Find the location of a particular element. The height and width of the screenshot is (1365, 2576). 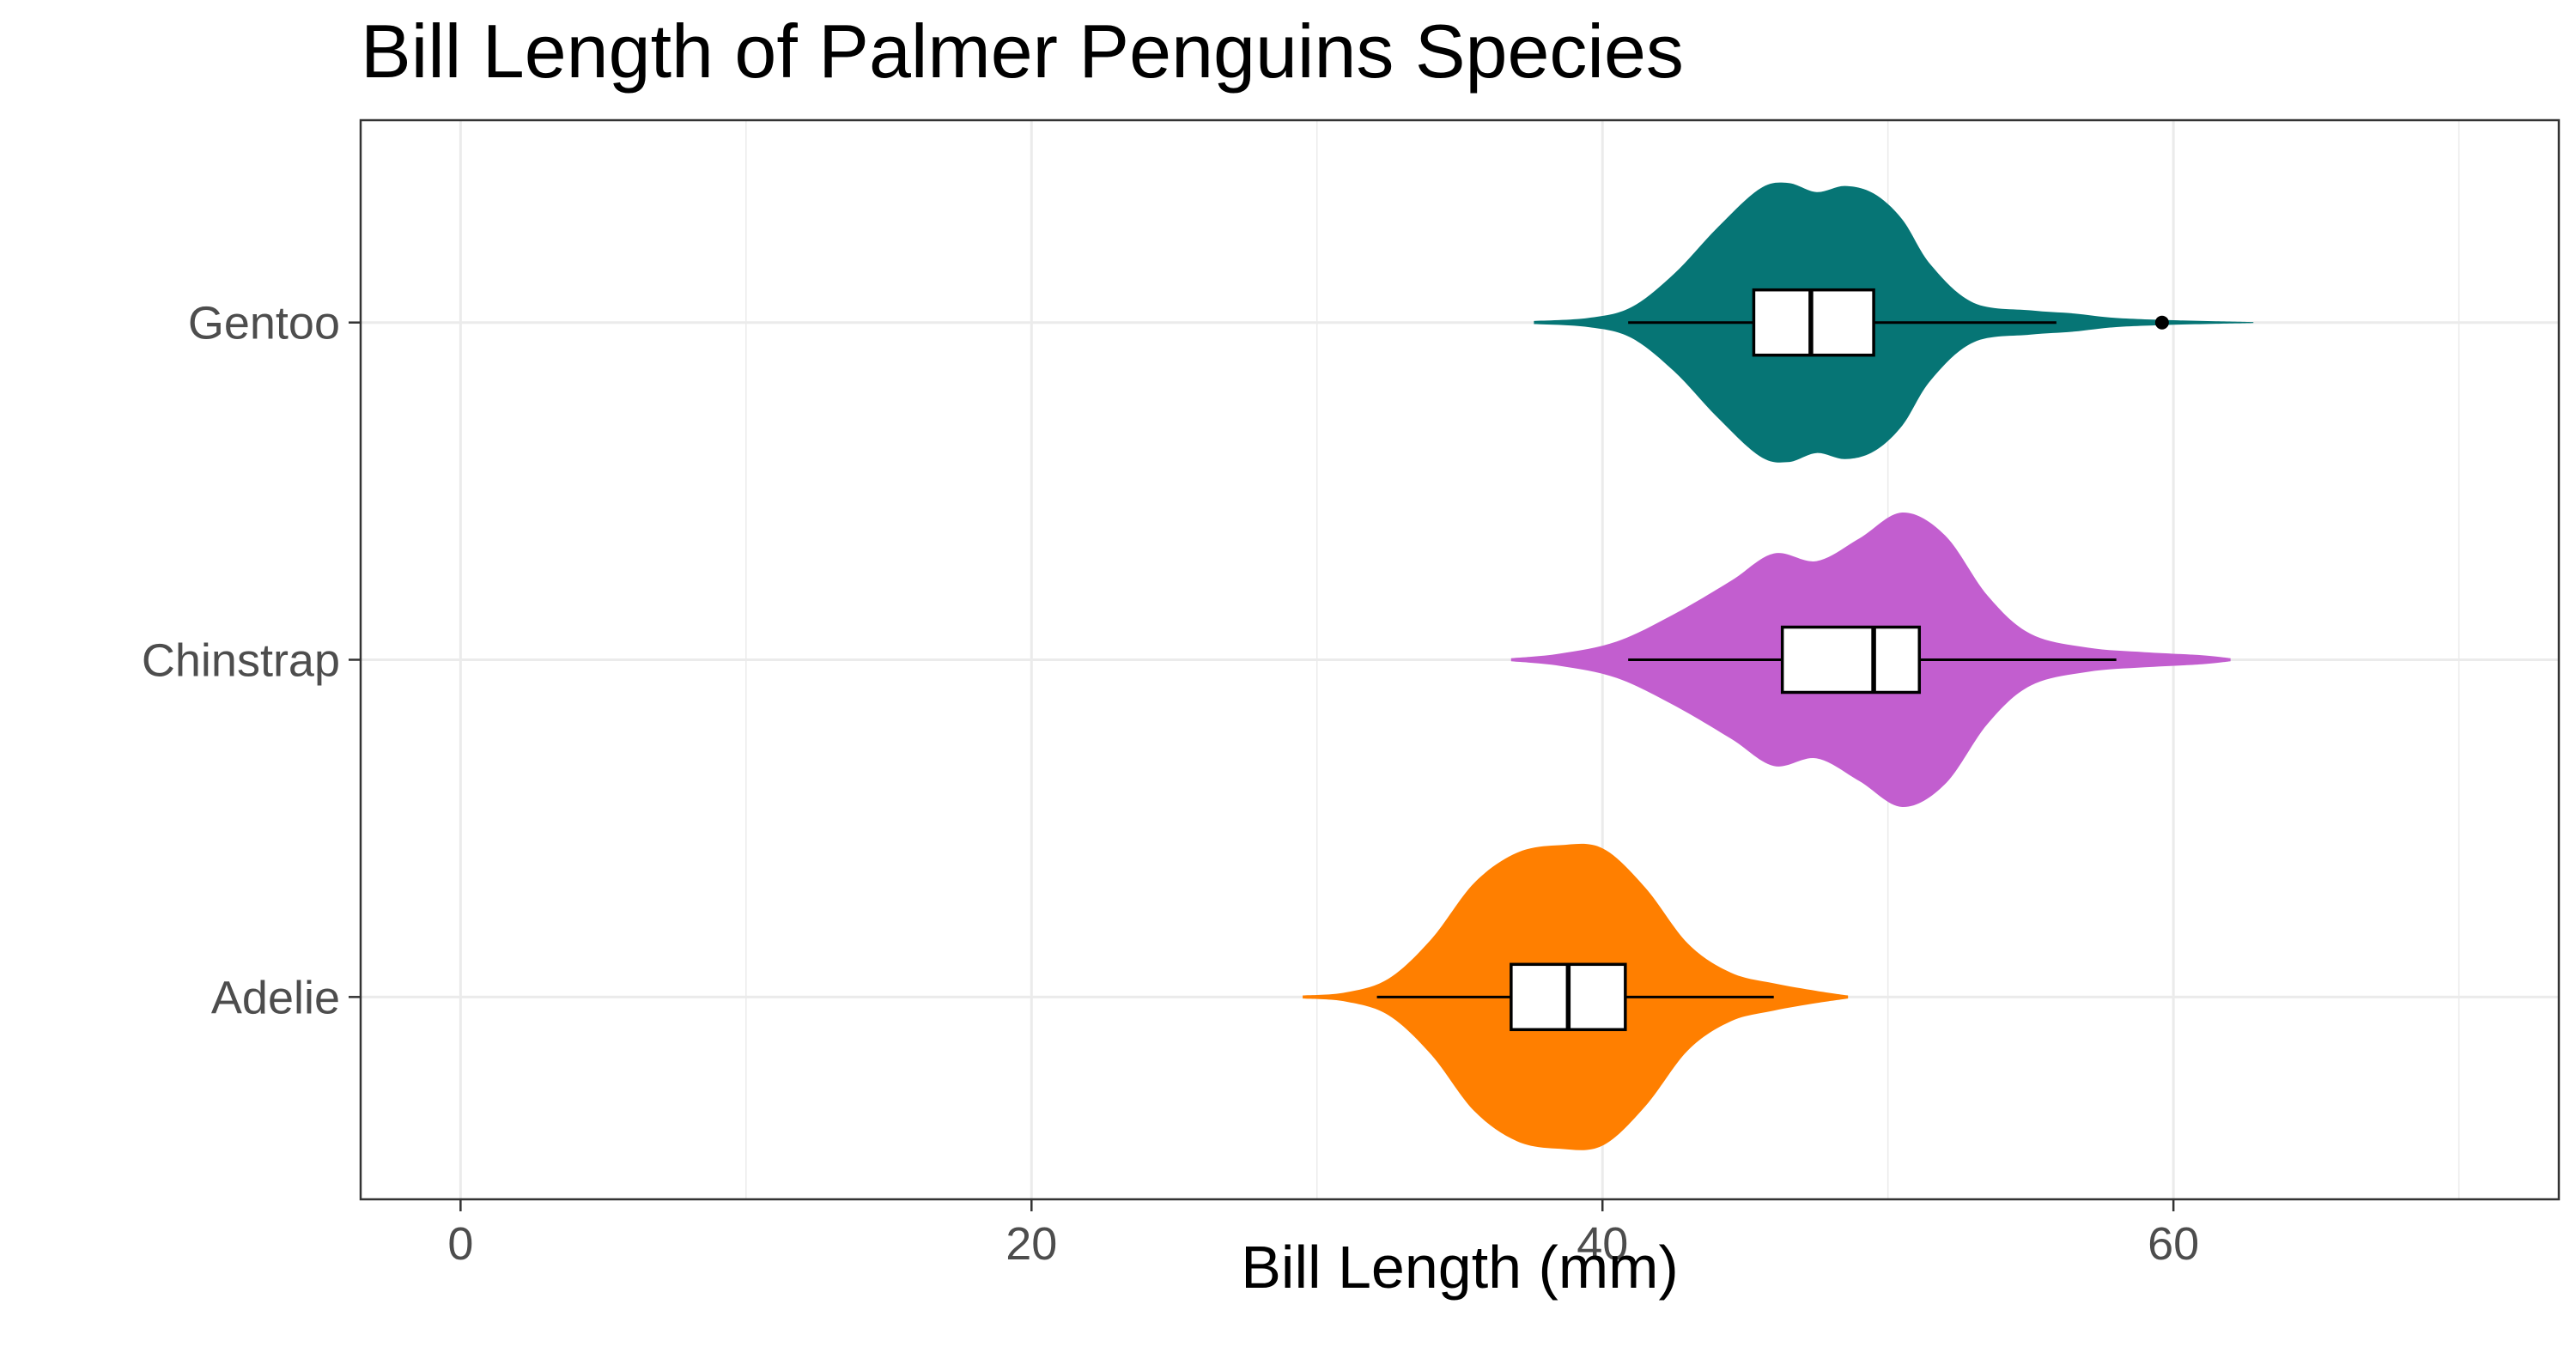

x-tick-label: 40 is located at coordinates (1602, 1244).